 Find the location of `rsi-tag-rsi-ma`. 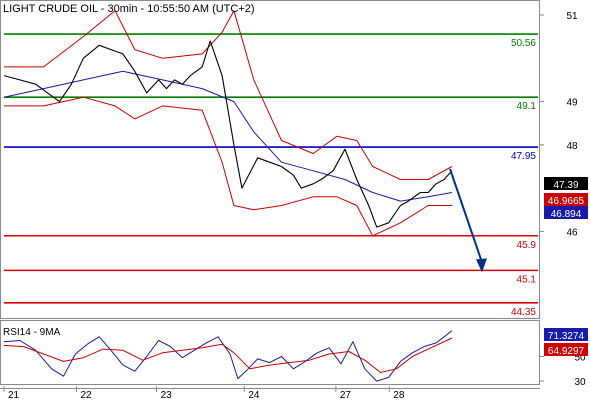

rsi-tag-rsi-ma is located at coordinates (566, 349).